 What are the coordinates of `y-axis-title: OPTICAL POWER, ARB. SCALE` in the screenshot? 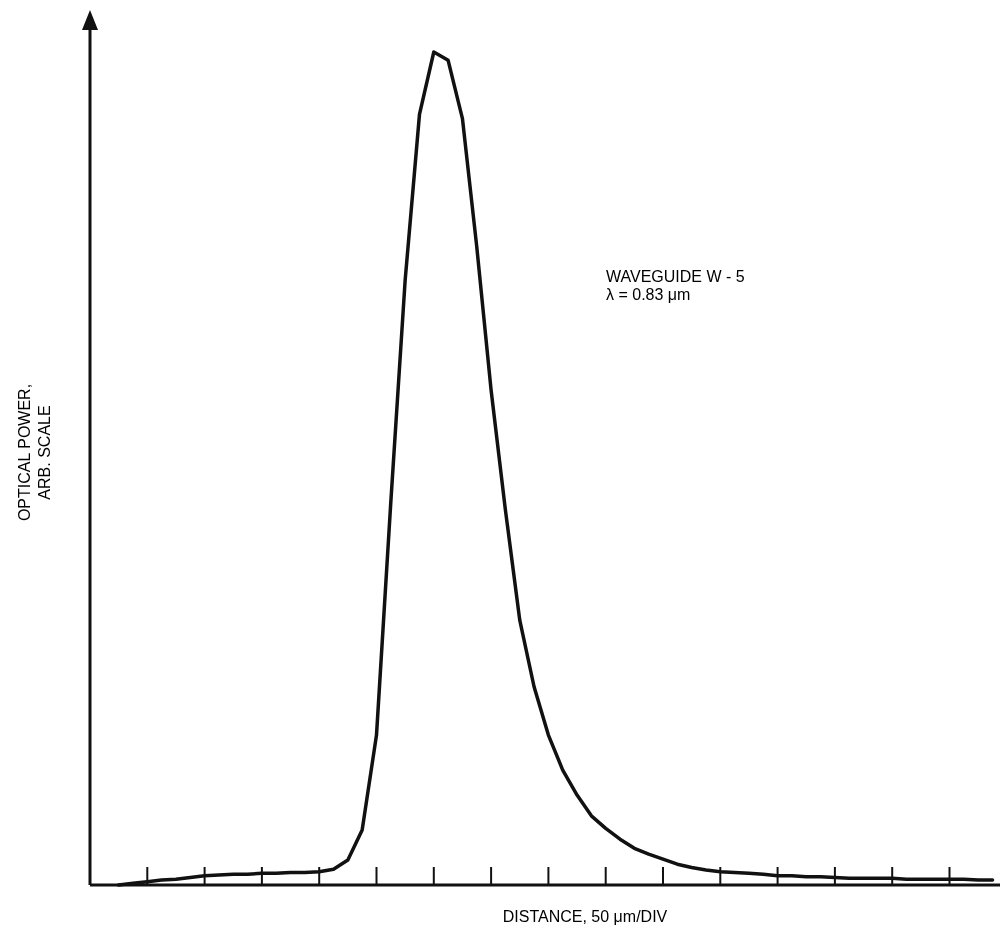 It's located at (34, 452).